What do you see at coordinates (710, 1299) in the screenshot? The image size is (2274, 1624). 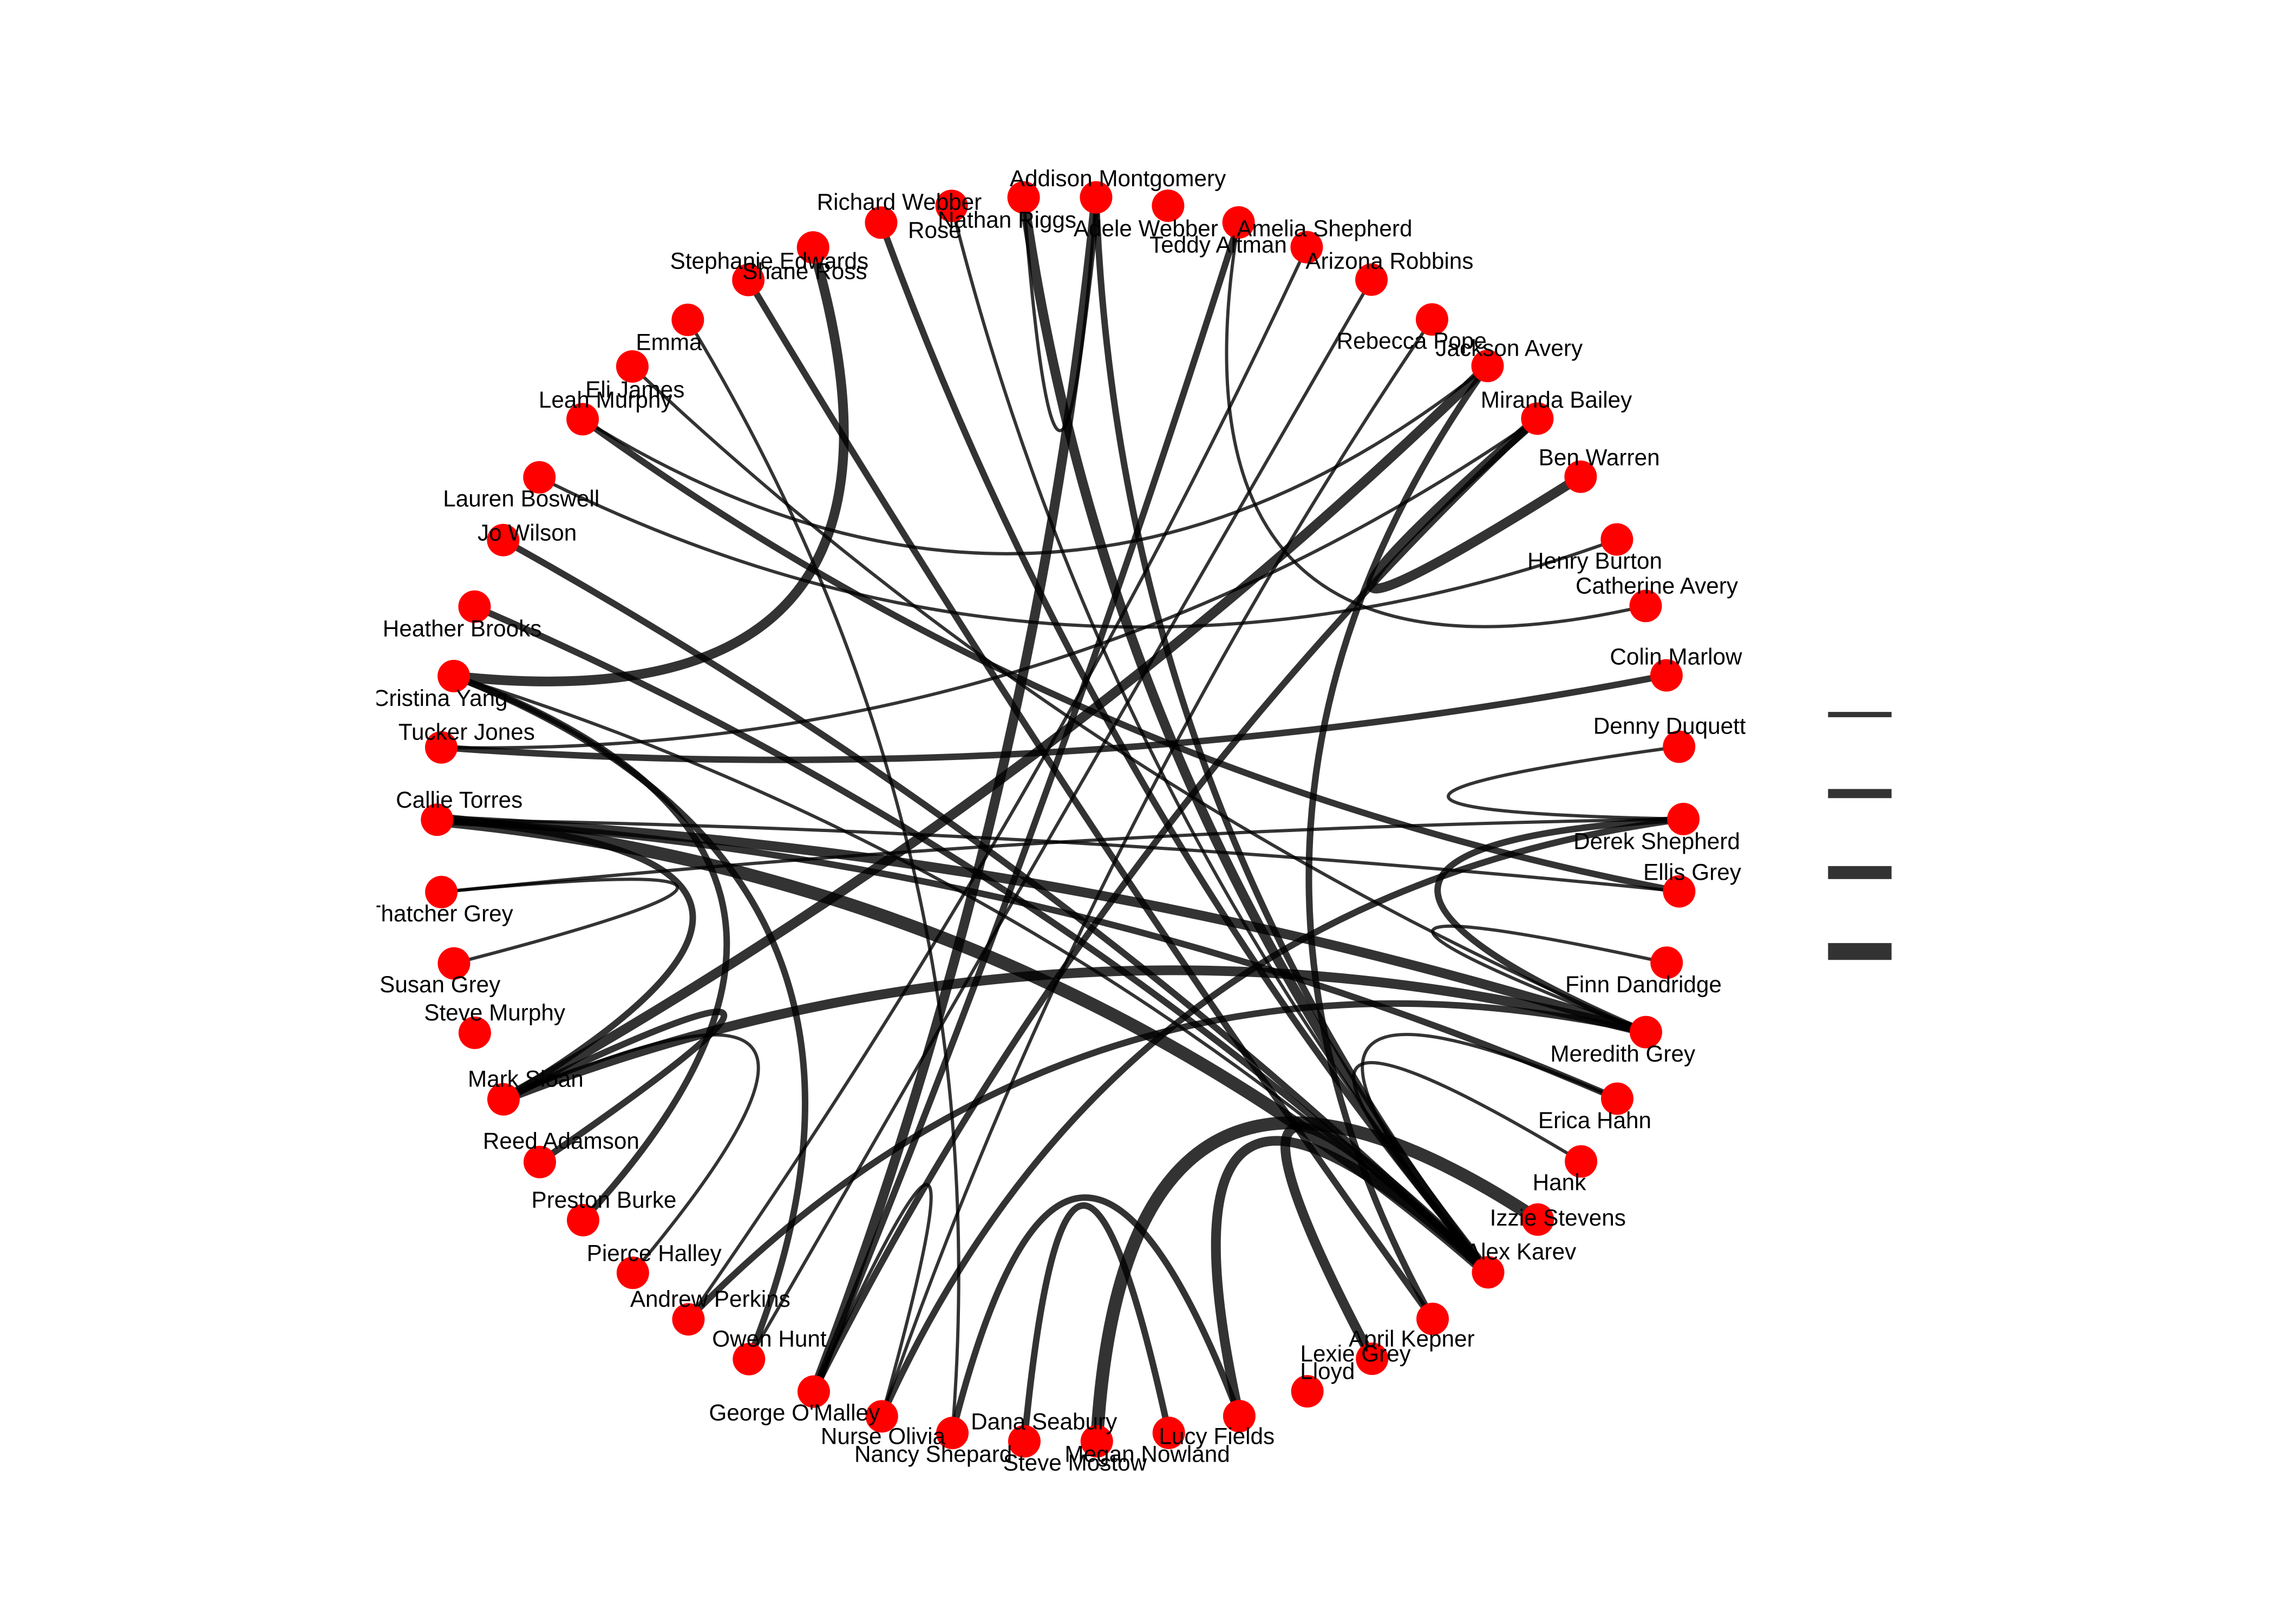 I see `node-label: Andrew Perkins` at bounding box center [710, 1299].